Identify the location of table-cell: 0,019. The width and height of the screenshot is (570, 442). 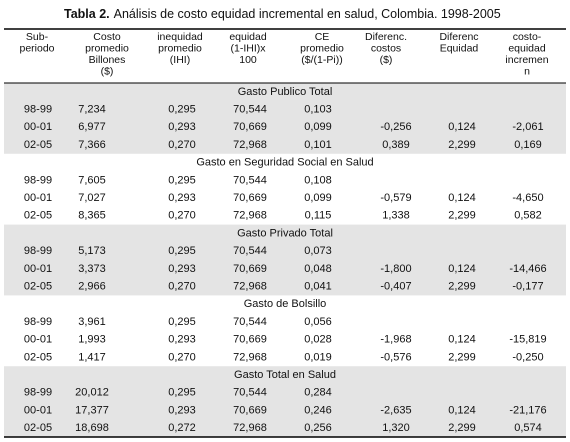
(318, 357).